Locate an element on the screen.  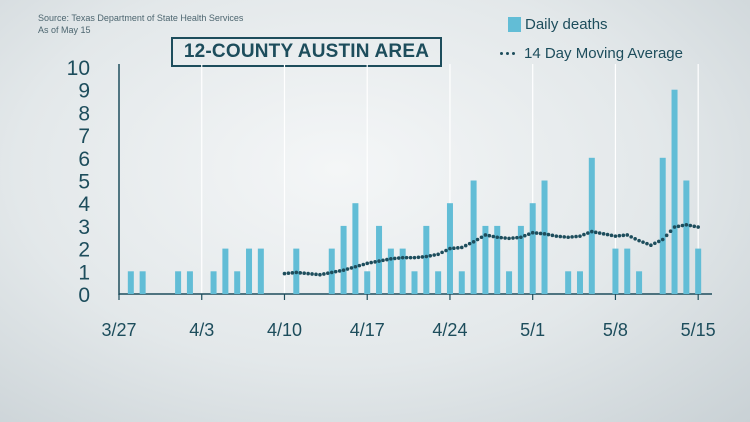
y-tick-label: 7 is located at coordinates (84, 136).